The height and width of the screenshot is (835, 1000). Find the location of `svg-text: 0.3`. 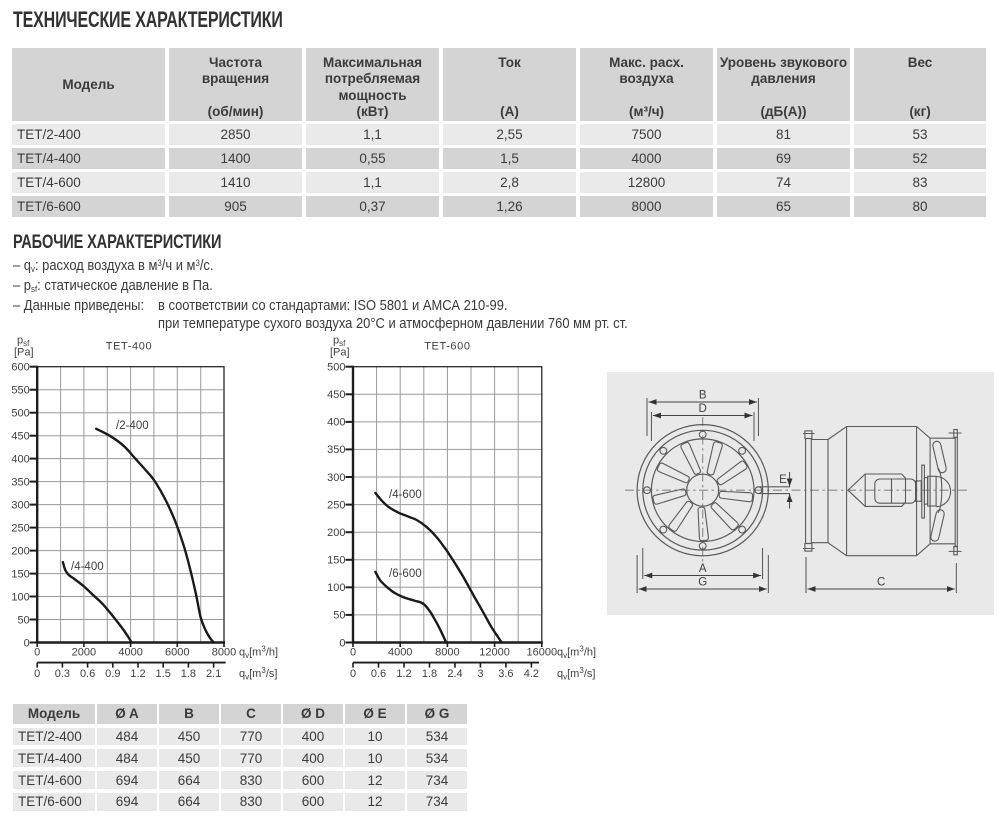

svg-text: 0.3 is located at coordinates (62, 674).